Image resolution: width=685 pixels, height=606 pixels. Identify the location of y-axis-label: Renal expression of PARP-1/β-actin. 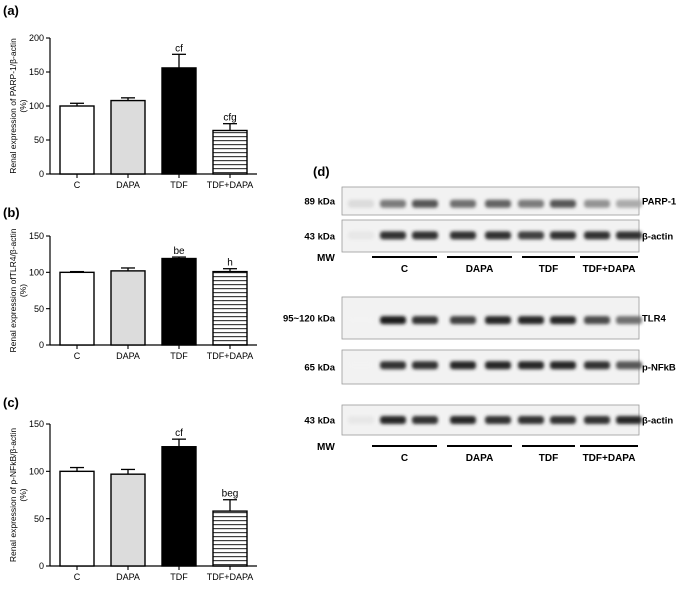
(13, 106).